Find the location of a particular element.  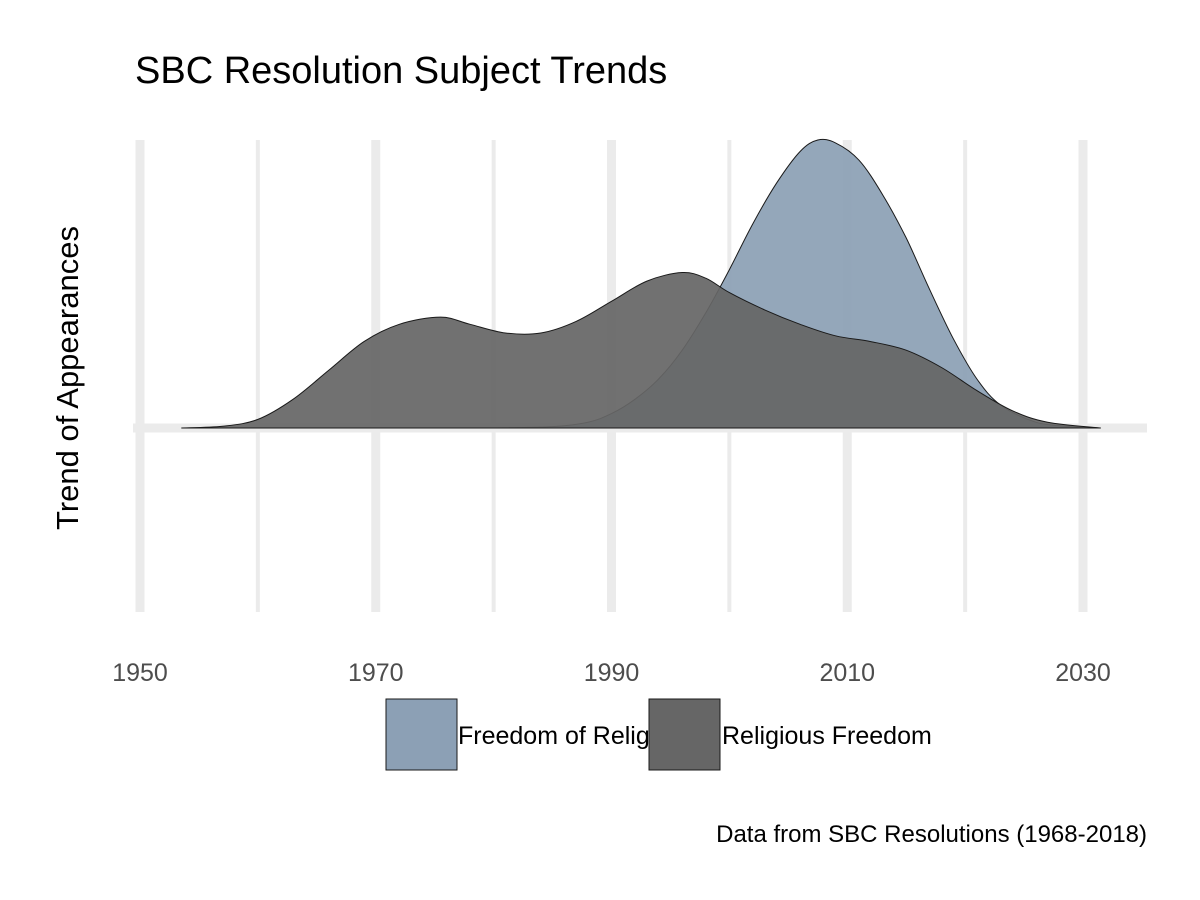

density-area-religious-freedom is located at coordinates (641, 350).